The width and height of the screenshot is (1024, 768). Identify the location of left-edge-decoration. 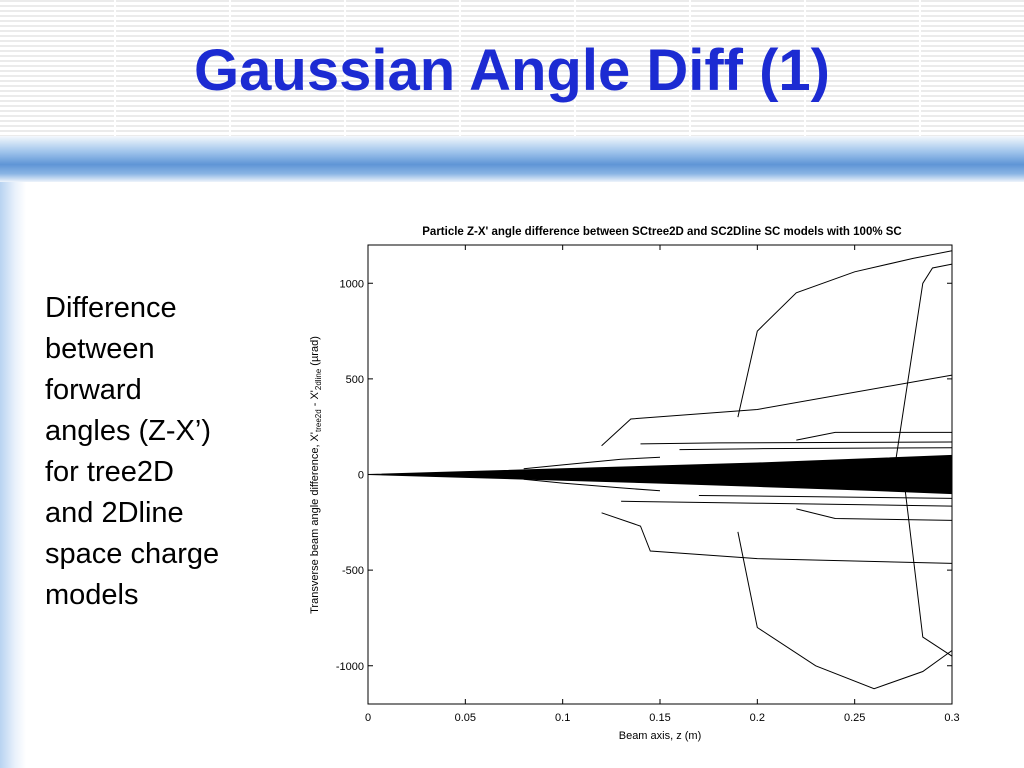
(13, 475).